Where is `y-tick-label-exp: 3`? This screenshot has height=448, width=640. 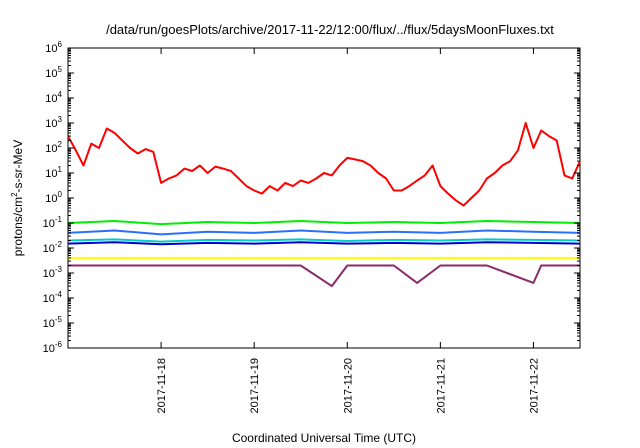 y-tick-label-exp: 3 is located at coordinates (60, 119).